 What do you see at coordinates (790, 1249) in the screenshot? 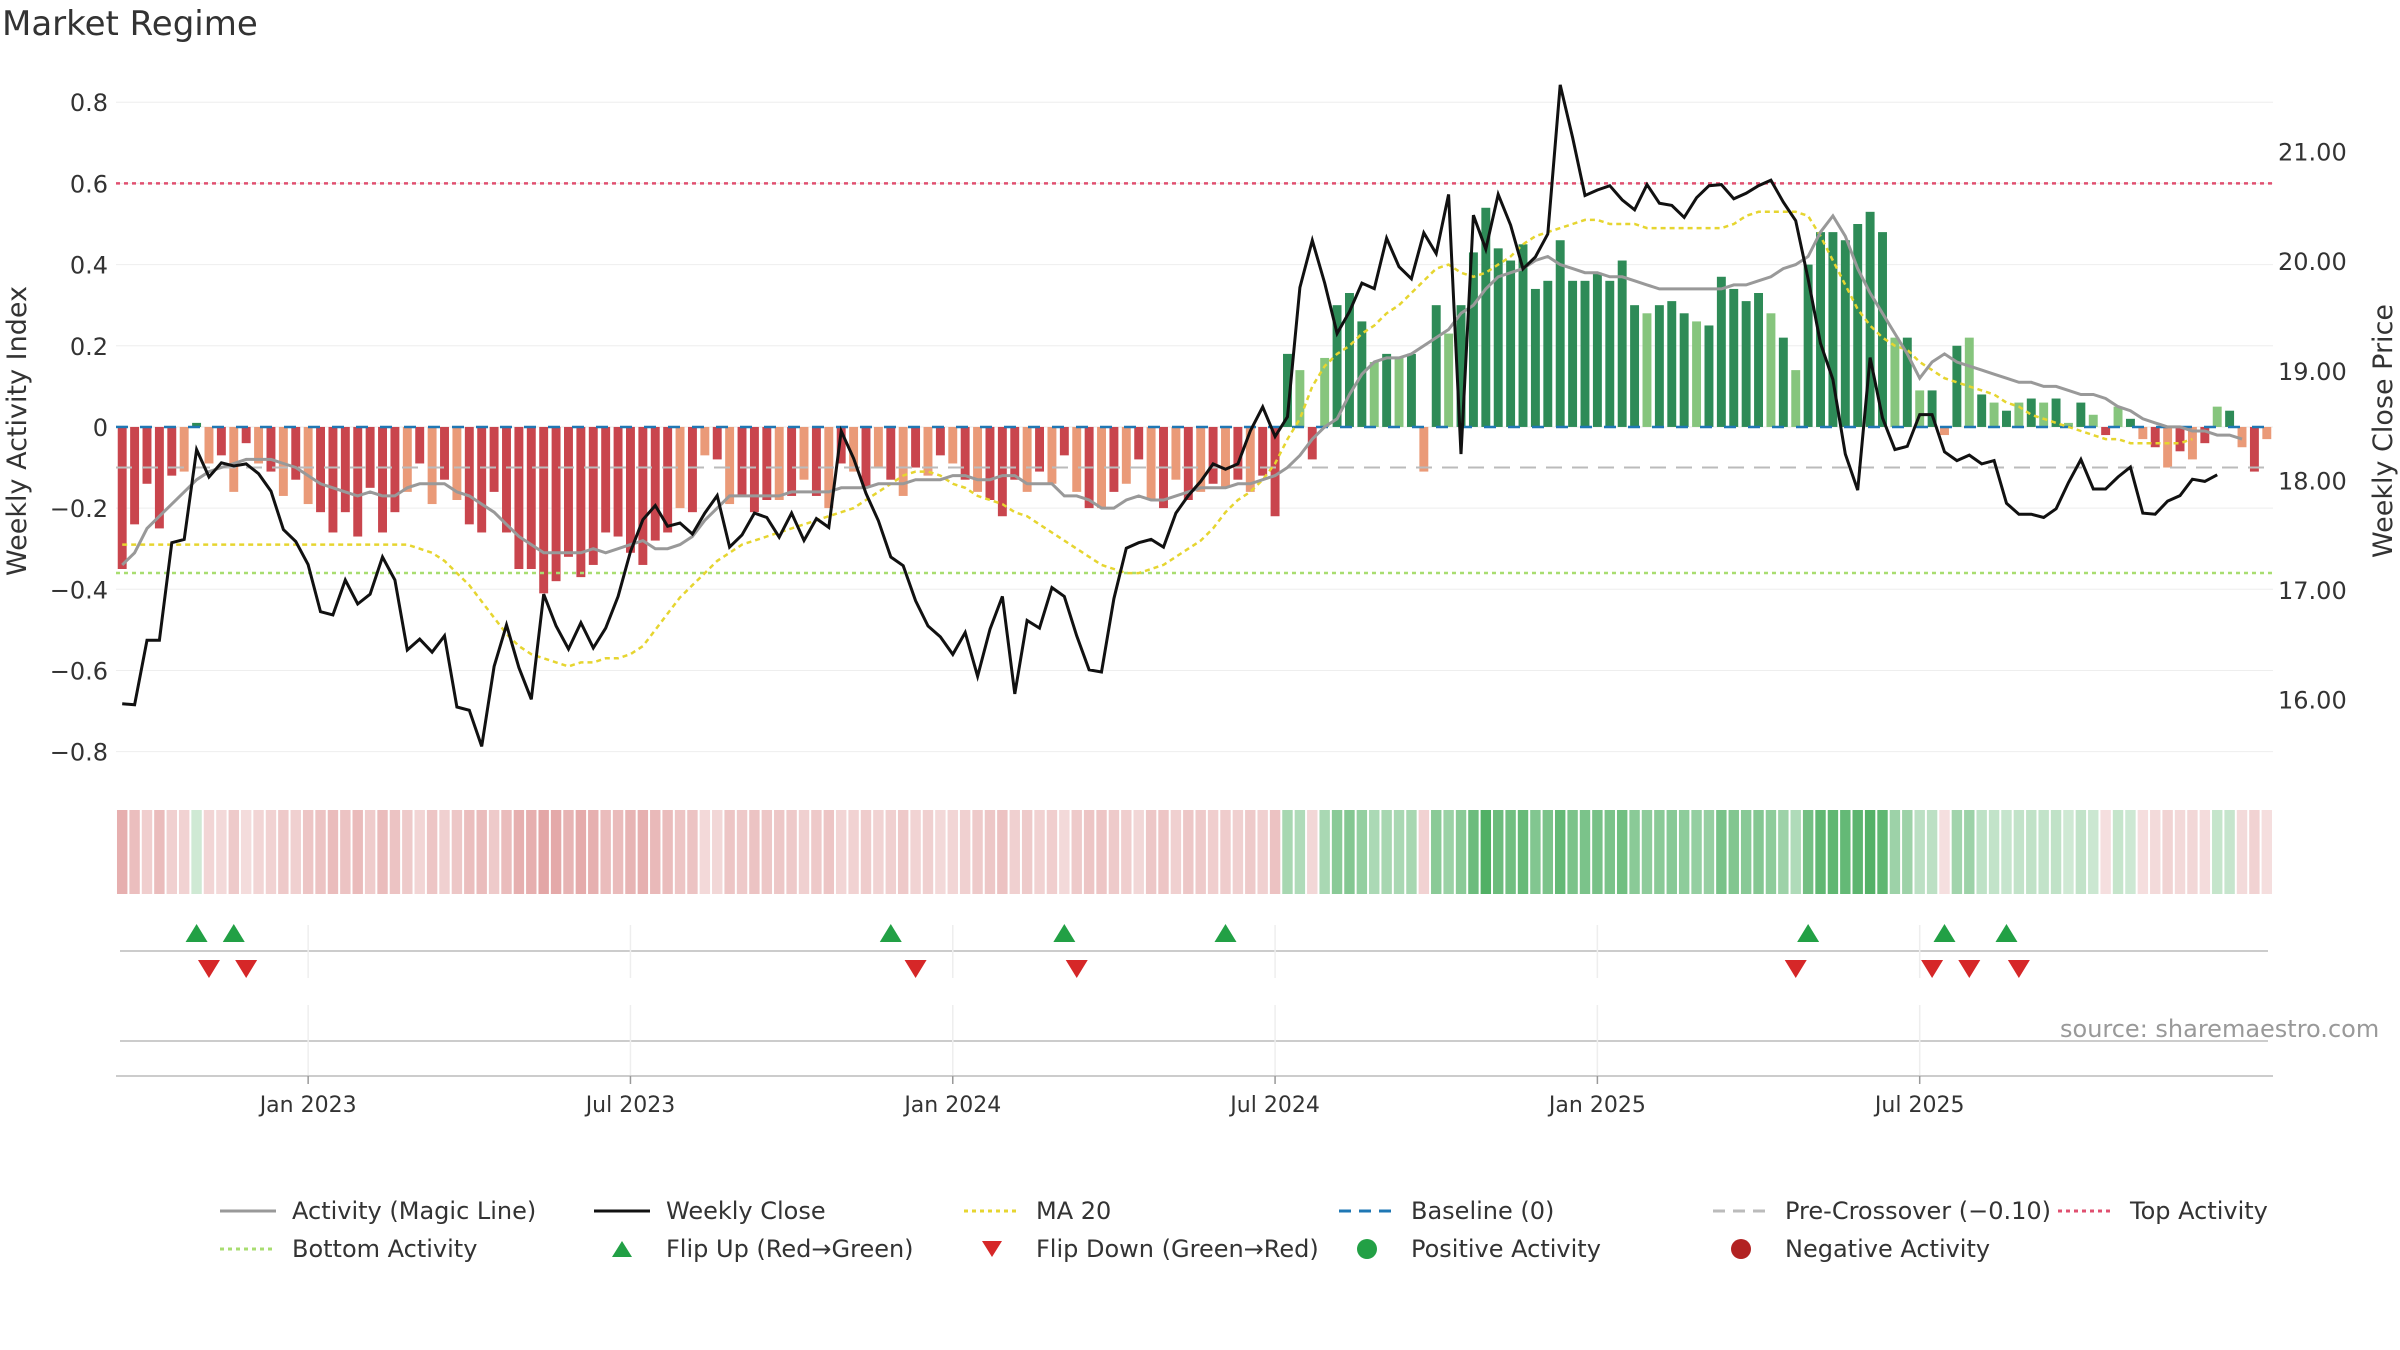
I see `legend-label: Flip Up (Red→Green)` at bounding box center [790, 1249].